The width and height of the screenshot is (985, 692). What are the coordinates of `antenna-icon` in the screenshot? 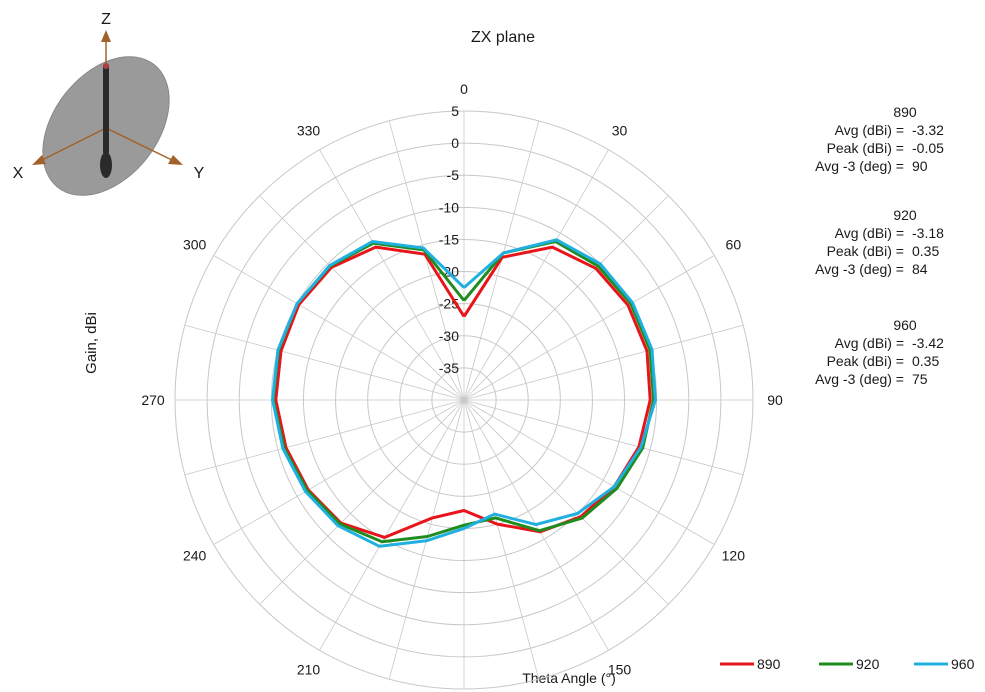 It's located at (106, 109).